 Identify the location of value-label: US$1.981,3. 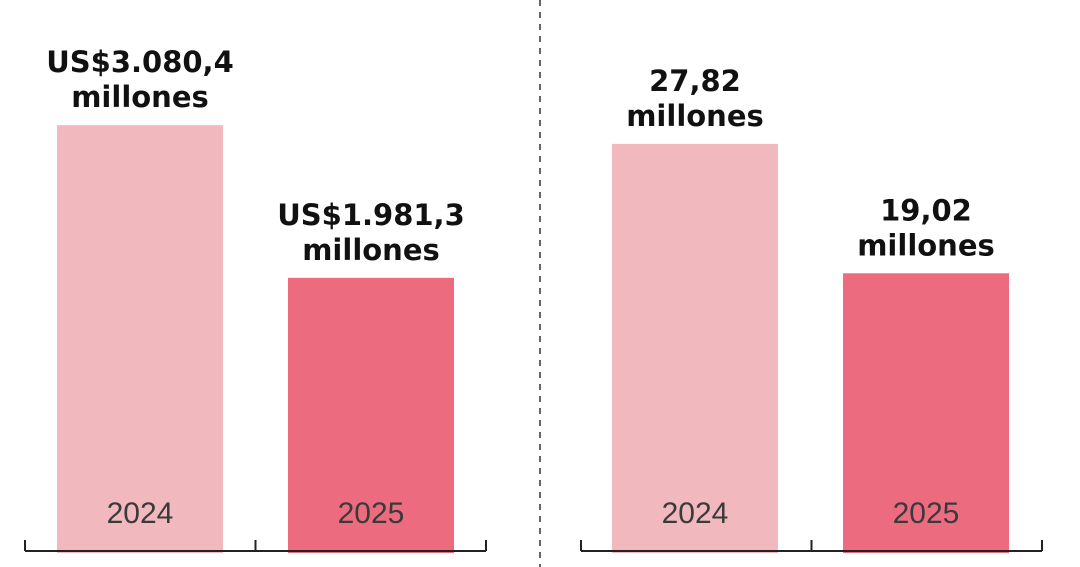
(371, 215).